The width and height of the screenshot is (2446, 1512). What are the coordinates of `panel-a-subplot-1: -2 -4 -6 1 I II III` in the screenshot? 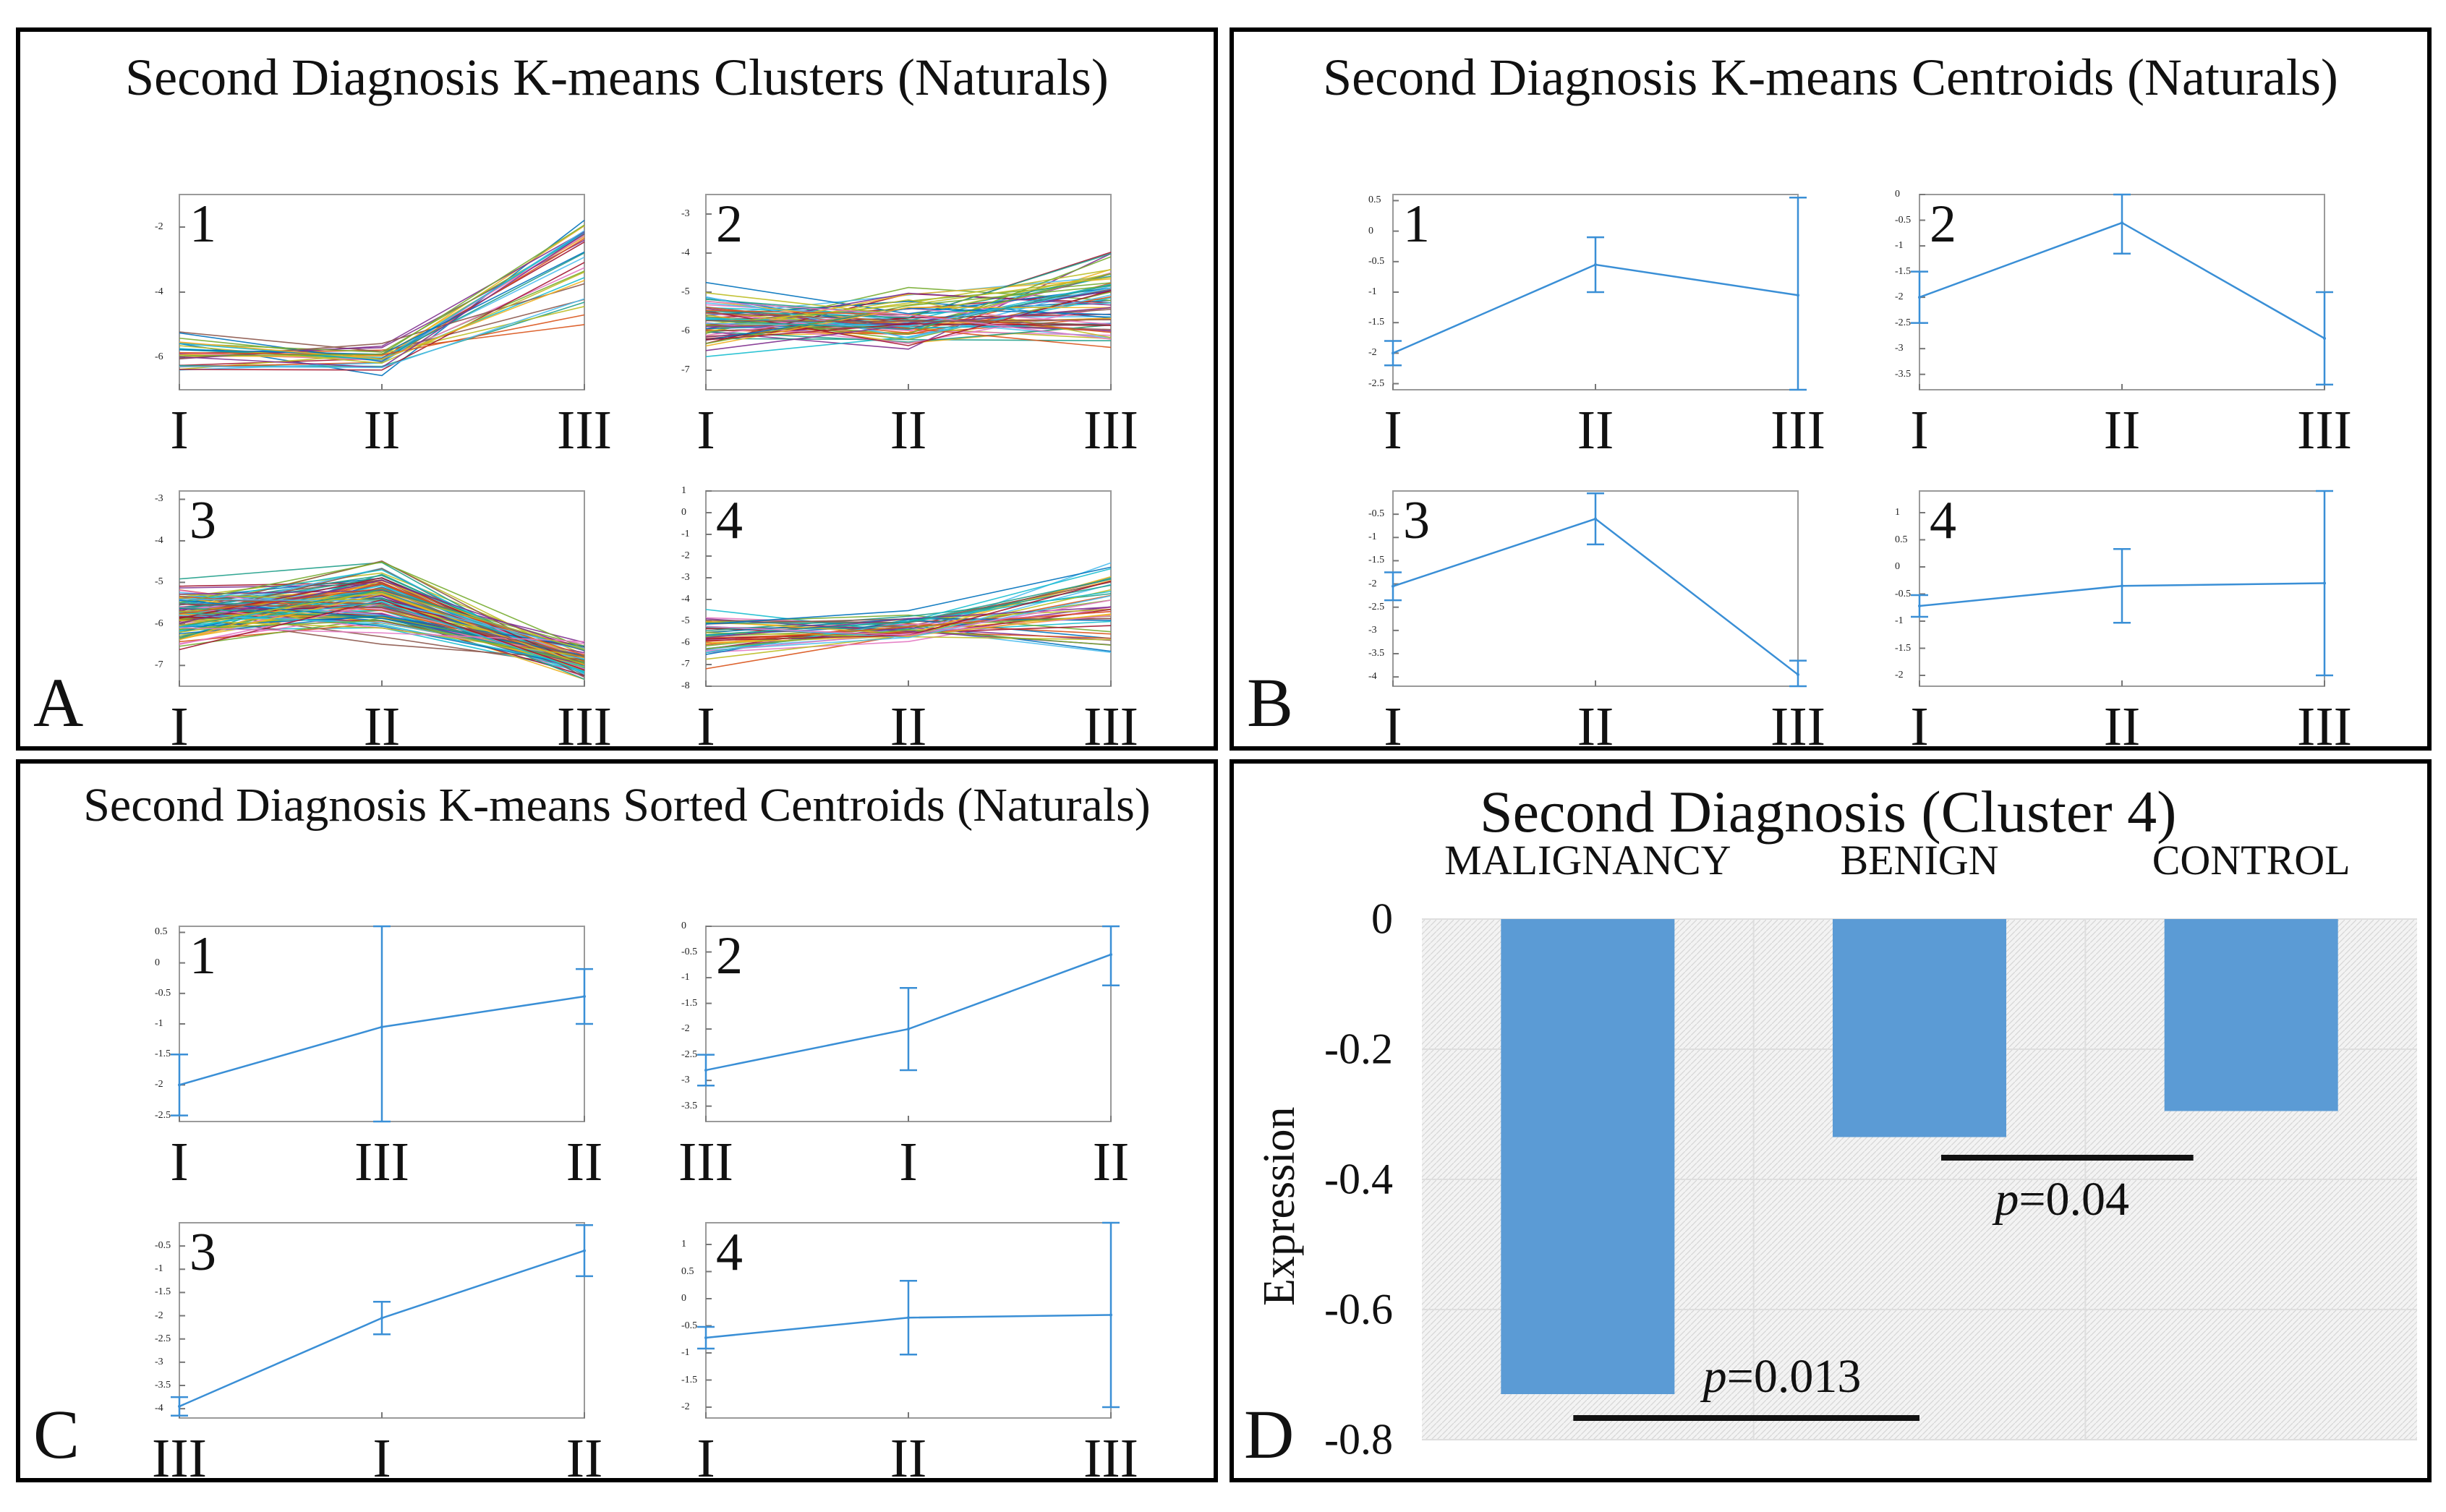 It's located at (383, 326).